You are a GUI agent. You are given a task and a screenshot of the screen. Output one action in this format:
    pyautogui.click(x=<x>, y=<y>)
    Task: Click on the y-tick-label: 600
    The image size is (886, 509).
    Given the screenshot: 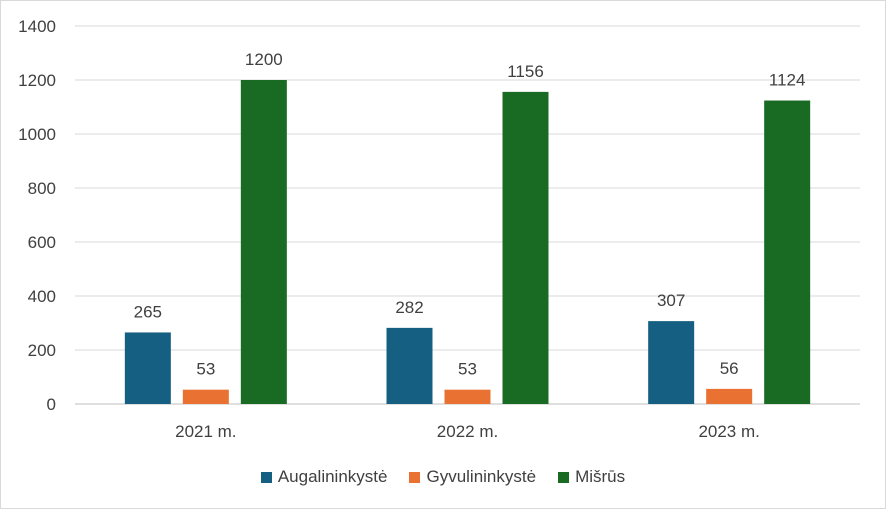 What is the action you would take?
    pyautogui.click(x=42, y=242)
    